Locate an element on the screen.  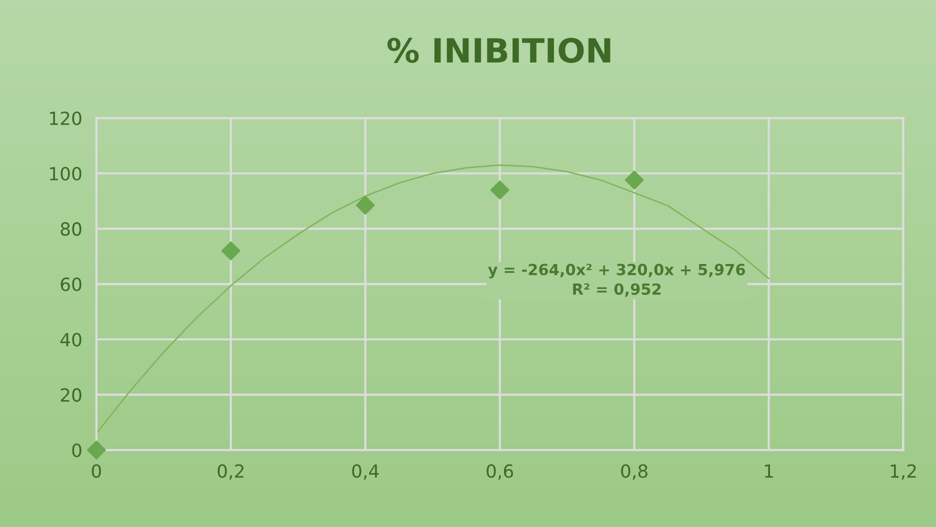
x-tick-label: 0,6 is located at coordinates (500, 472).